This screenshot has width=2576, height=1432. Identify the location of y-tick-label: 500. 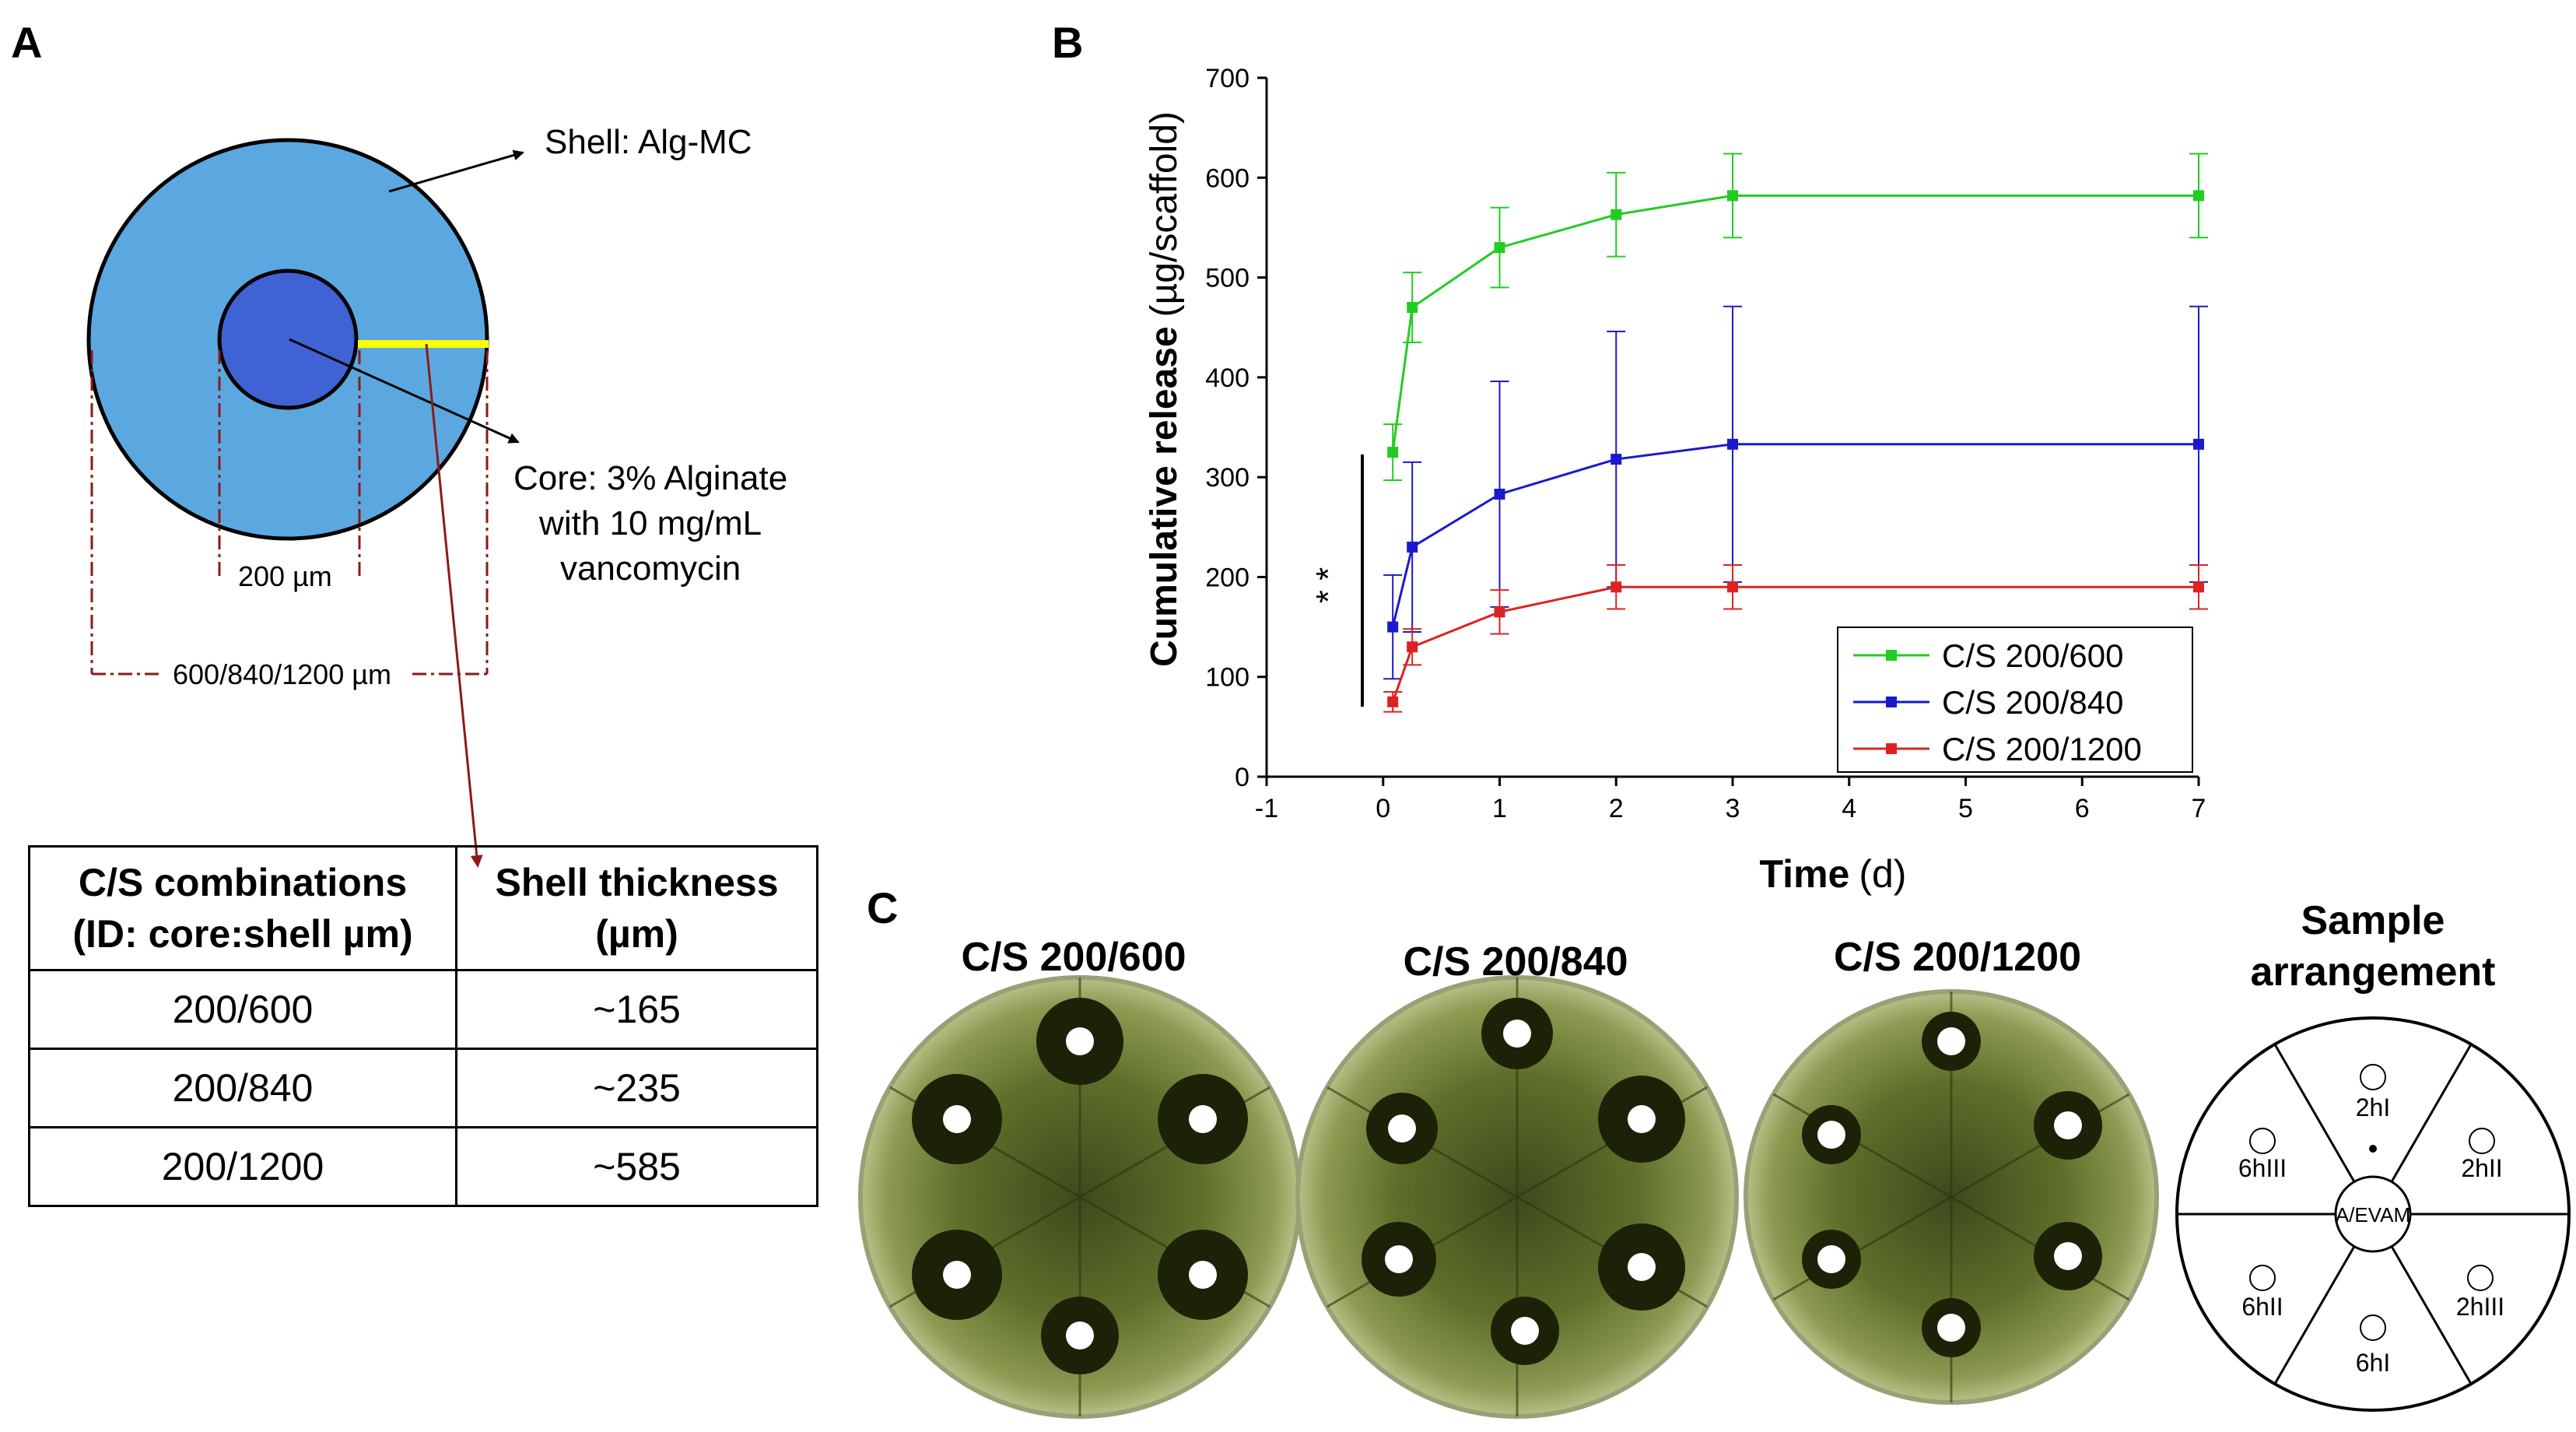
(1227, 278).